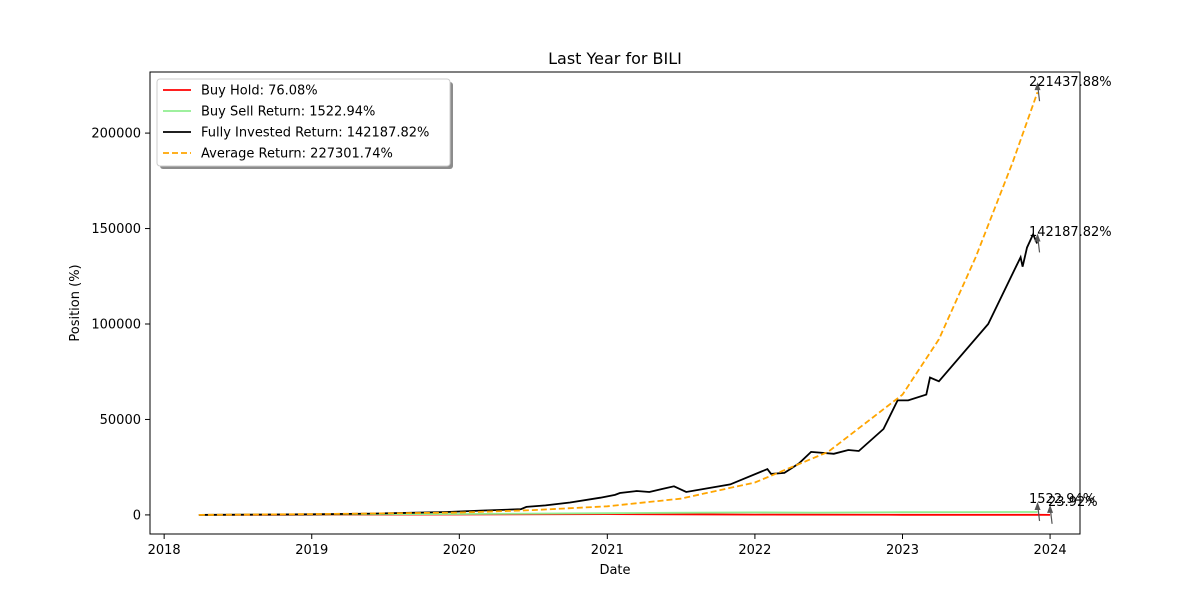 This screenshot has width=1200, height=600. Describe the element at coordinates (75, 302) in the screenshot. I see `y-axis-label: Position (%)` at that location.